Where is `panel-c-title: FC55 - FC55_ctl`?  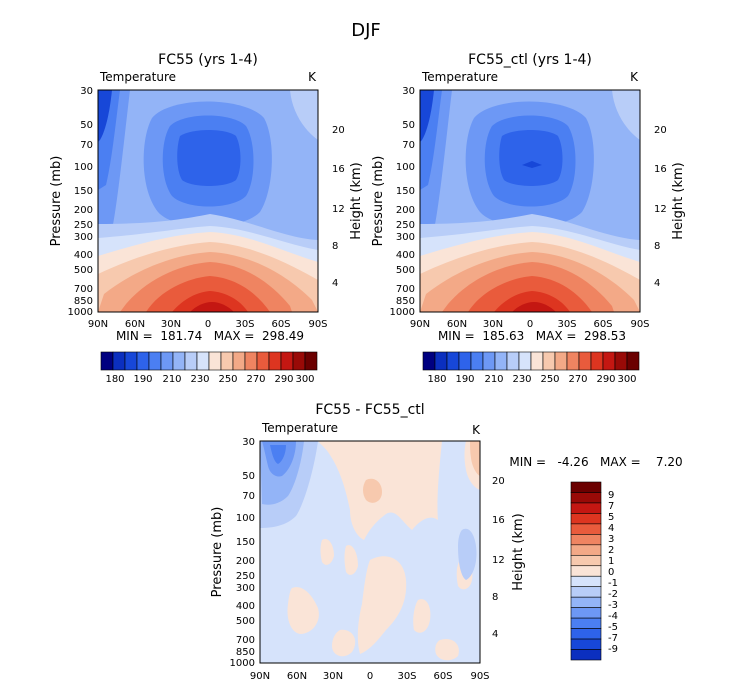 panel-c-title: FC55 - FC55_ctl is located at coordinates (369, 410).